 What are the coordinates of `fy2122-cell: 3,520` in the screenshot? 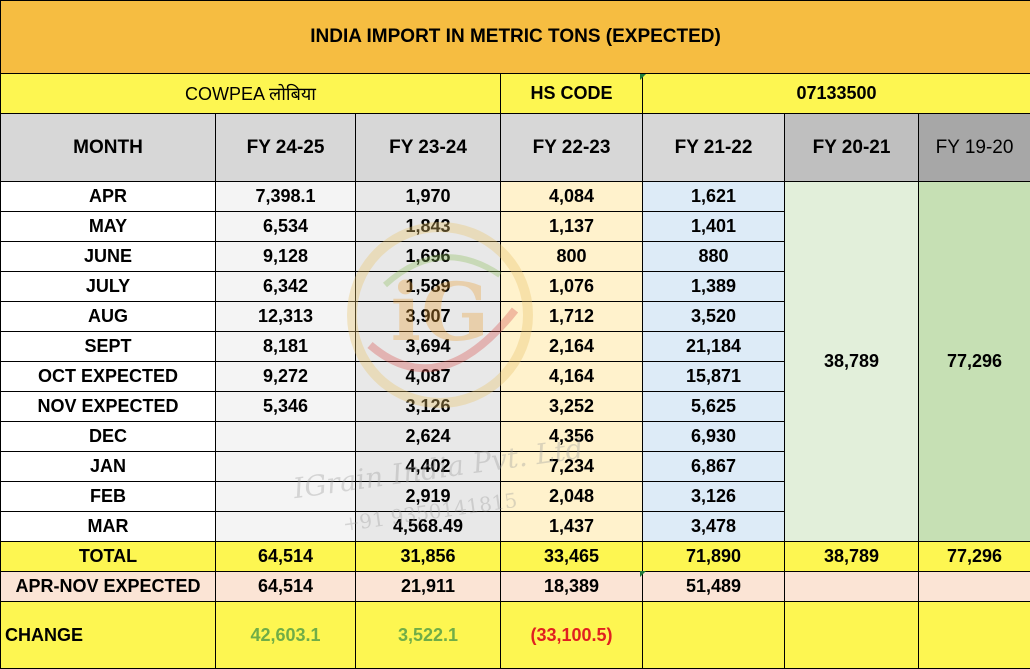 It's located at (713, 316).